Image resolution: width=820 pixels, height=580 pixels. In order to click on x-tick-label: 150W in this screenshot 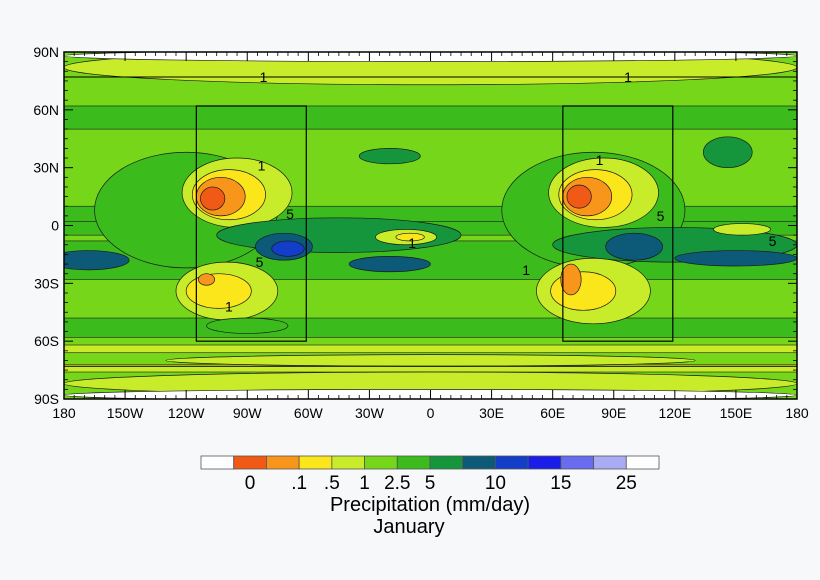, I will do `click(125, 413)`.